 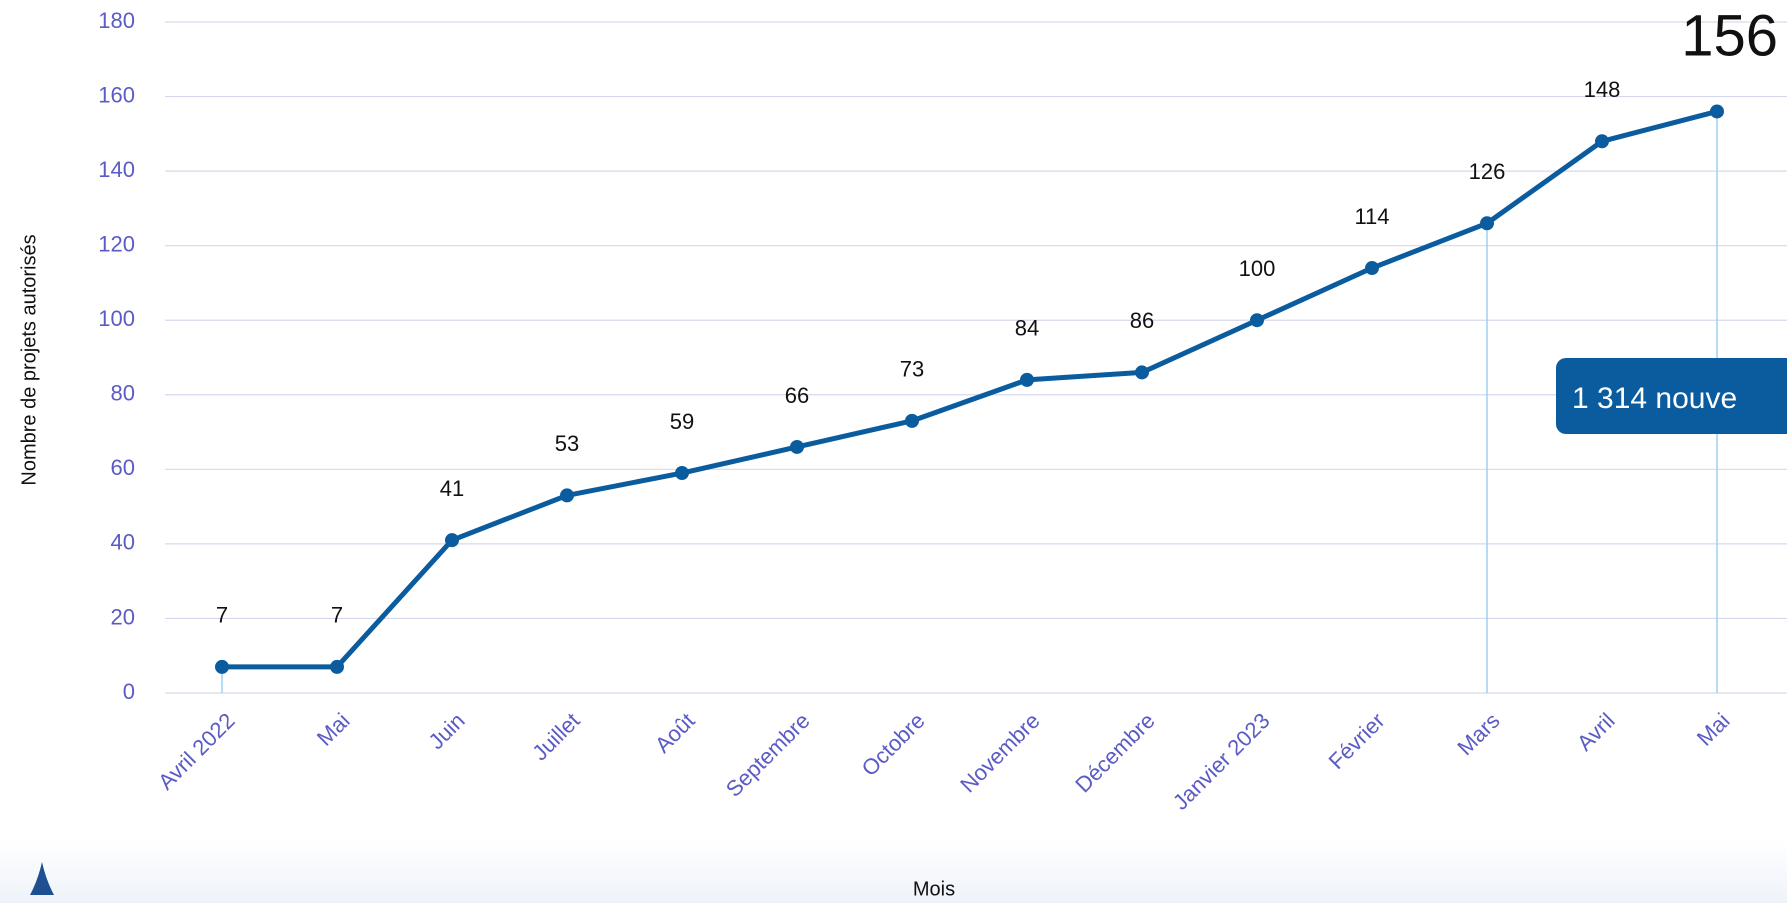 I want to click on y-tick-label: 180, so click(x=116, y=20).